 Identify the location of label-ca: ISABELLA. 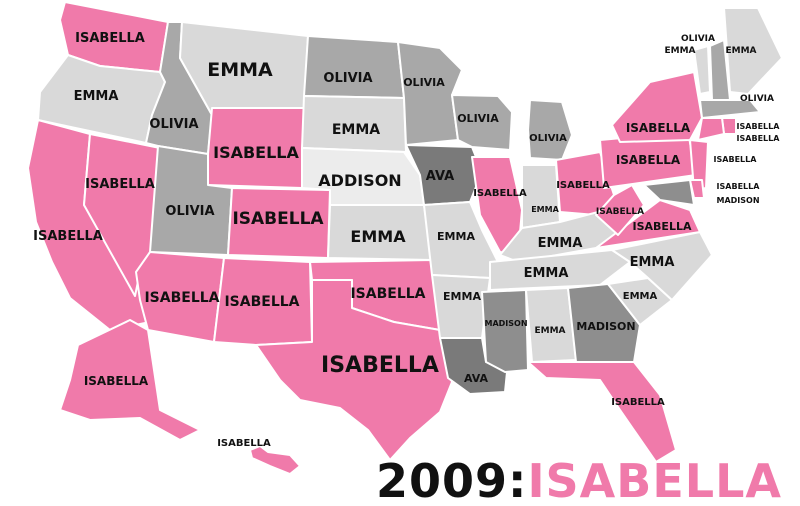
(68, 236).